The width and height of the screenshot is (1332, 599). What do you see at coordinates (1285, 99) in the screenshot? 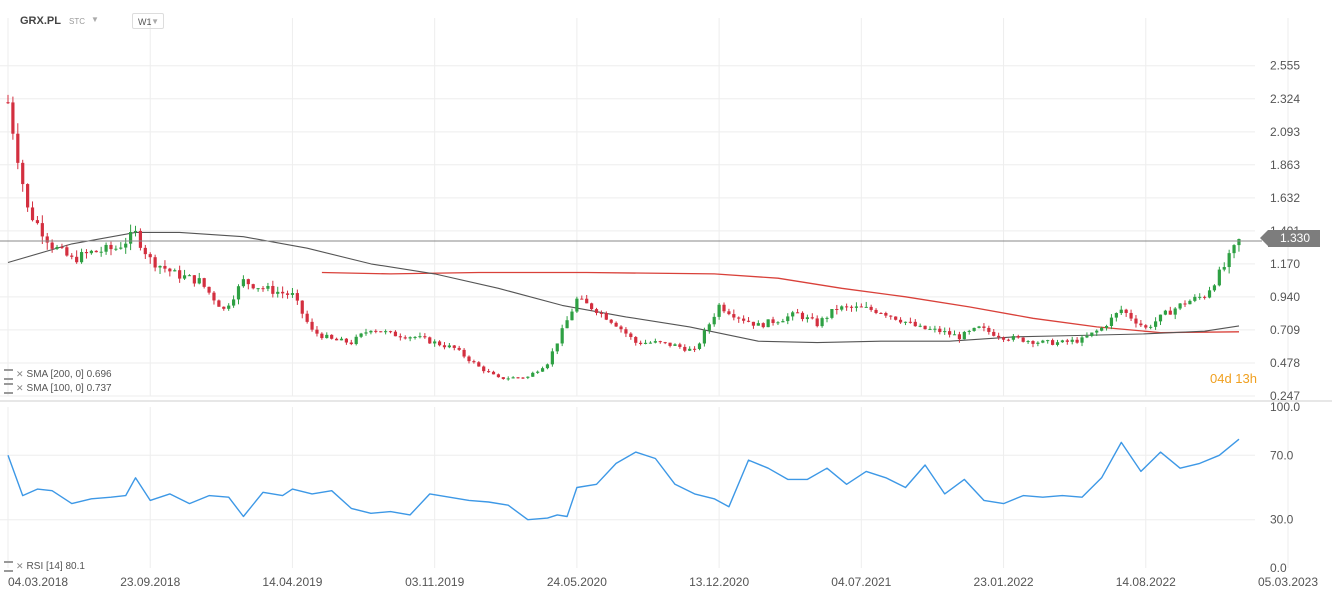
I see `price-tick-label: 2.324` at bounding box center [1285, 99].